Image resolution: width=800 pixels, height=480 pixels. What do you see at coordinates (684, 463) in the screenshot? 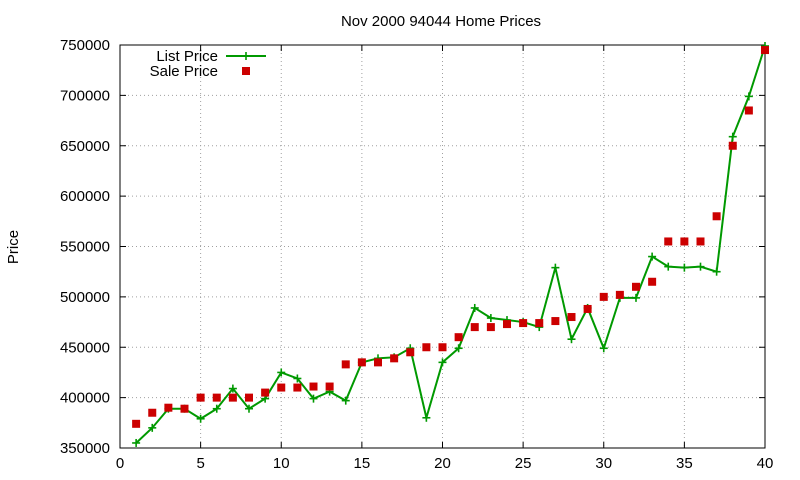
I see `x-tick-label: 35` at bounding box center [684, 463].